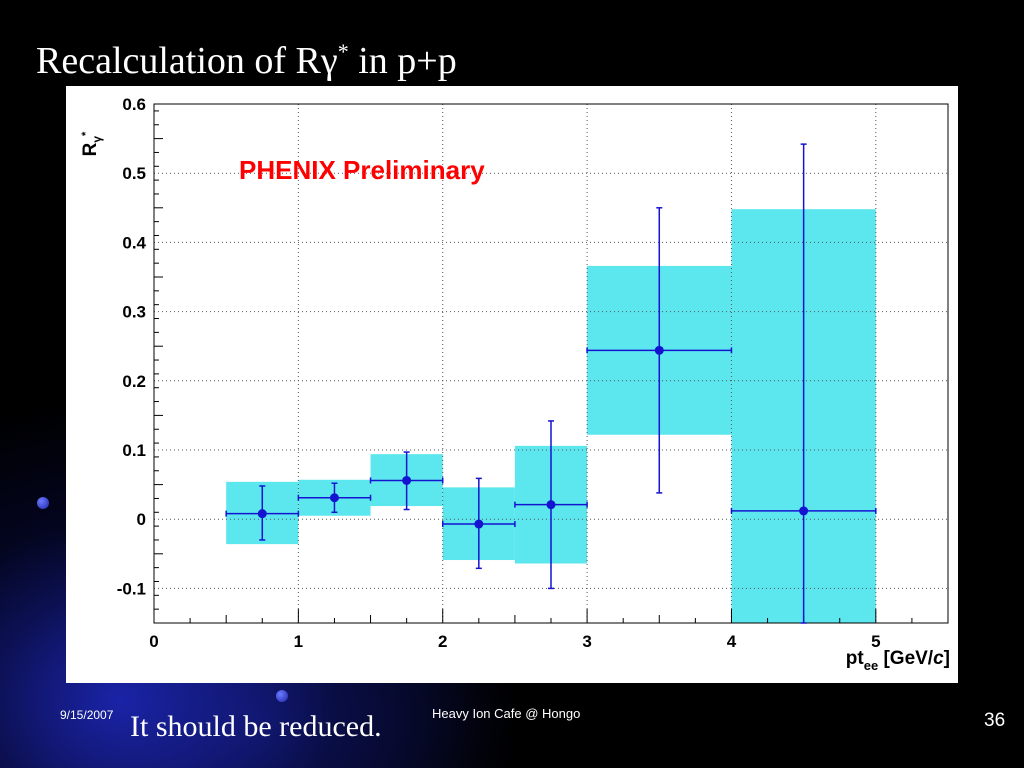 This screenshot has height=768, width=1024. Describe the element at coordinates (362, 170) in the screenshot. I see `chart-annotation: PHENIX Preliminary` at that location.